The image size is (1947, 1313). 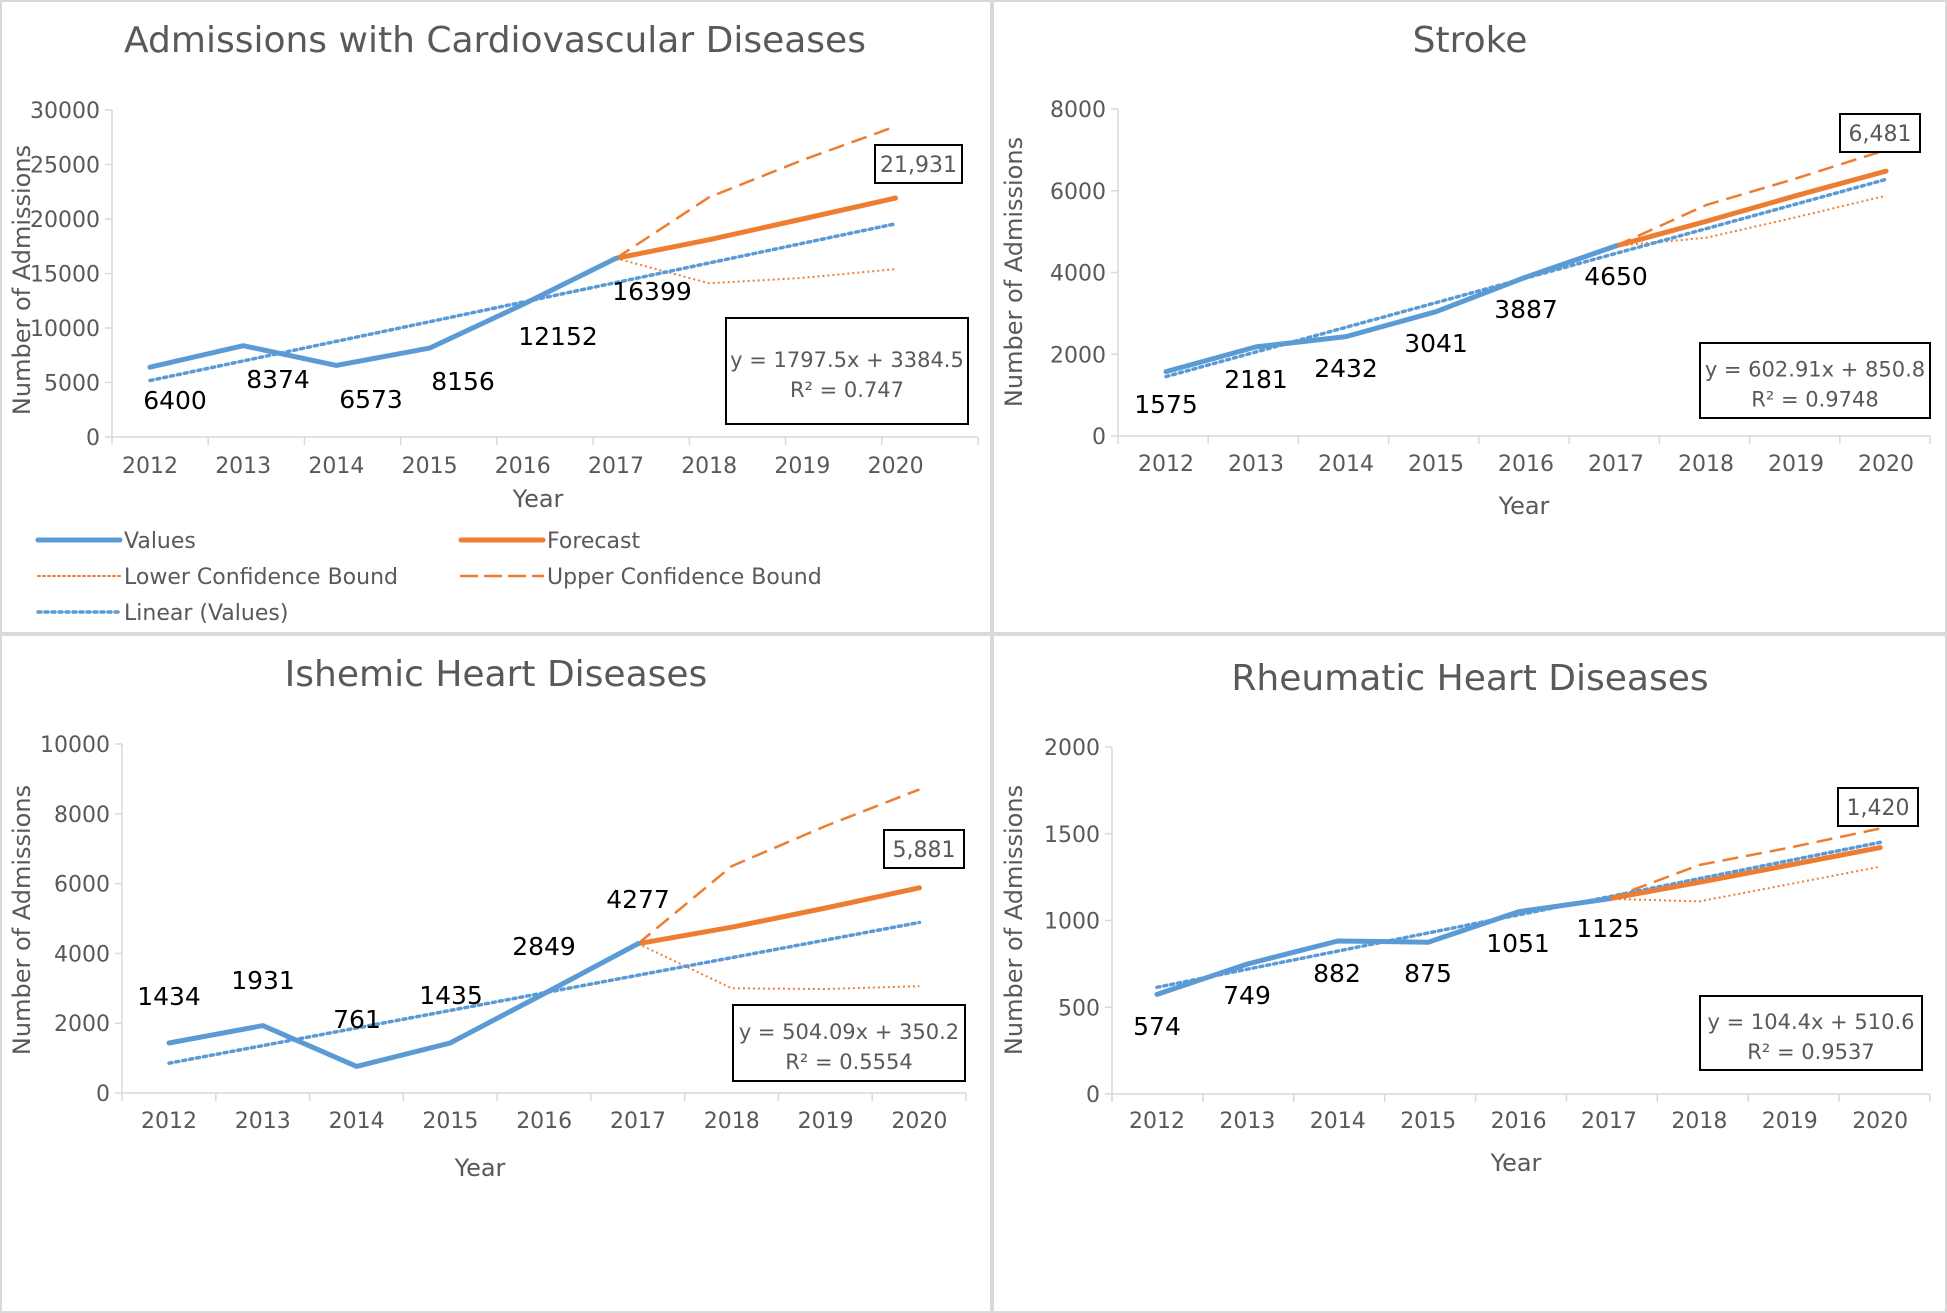 I want to click on y-tick-label: 500, so click(x=1079, y=1008).